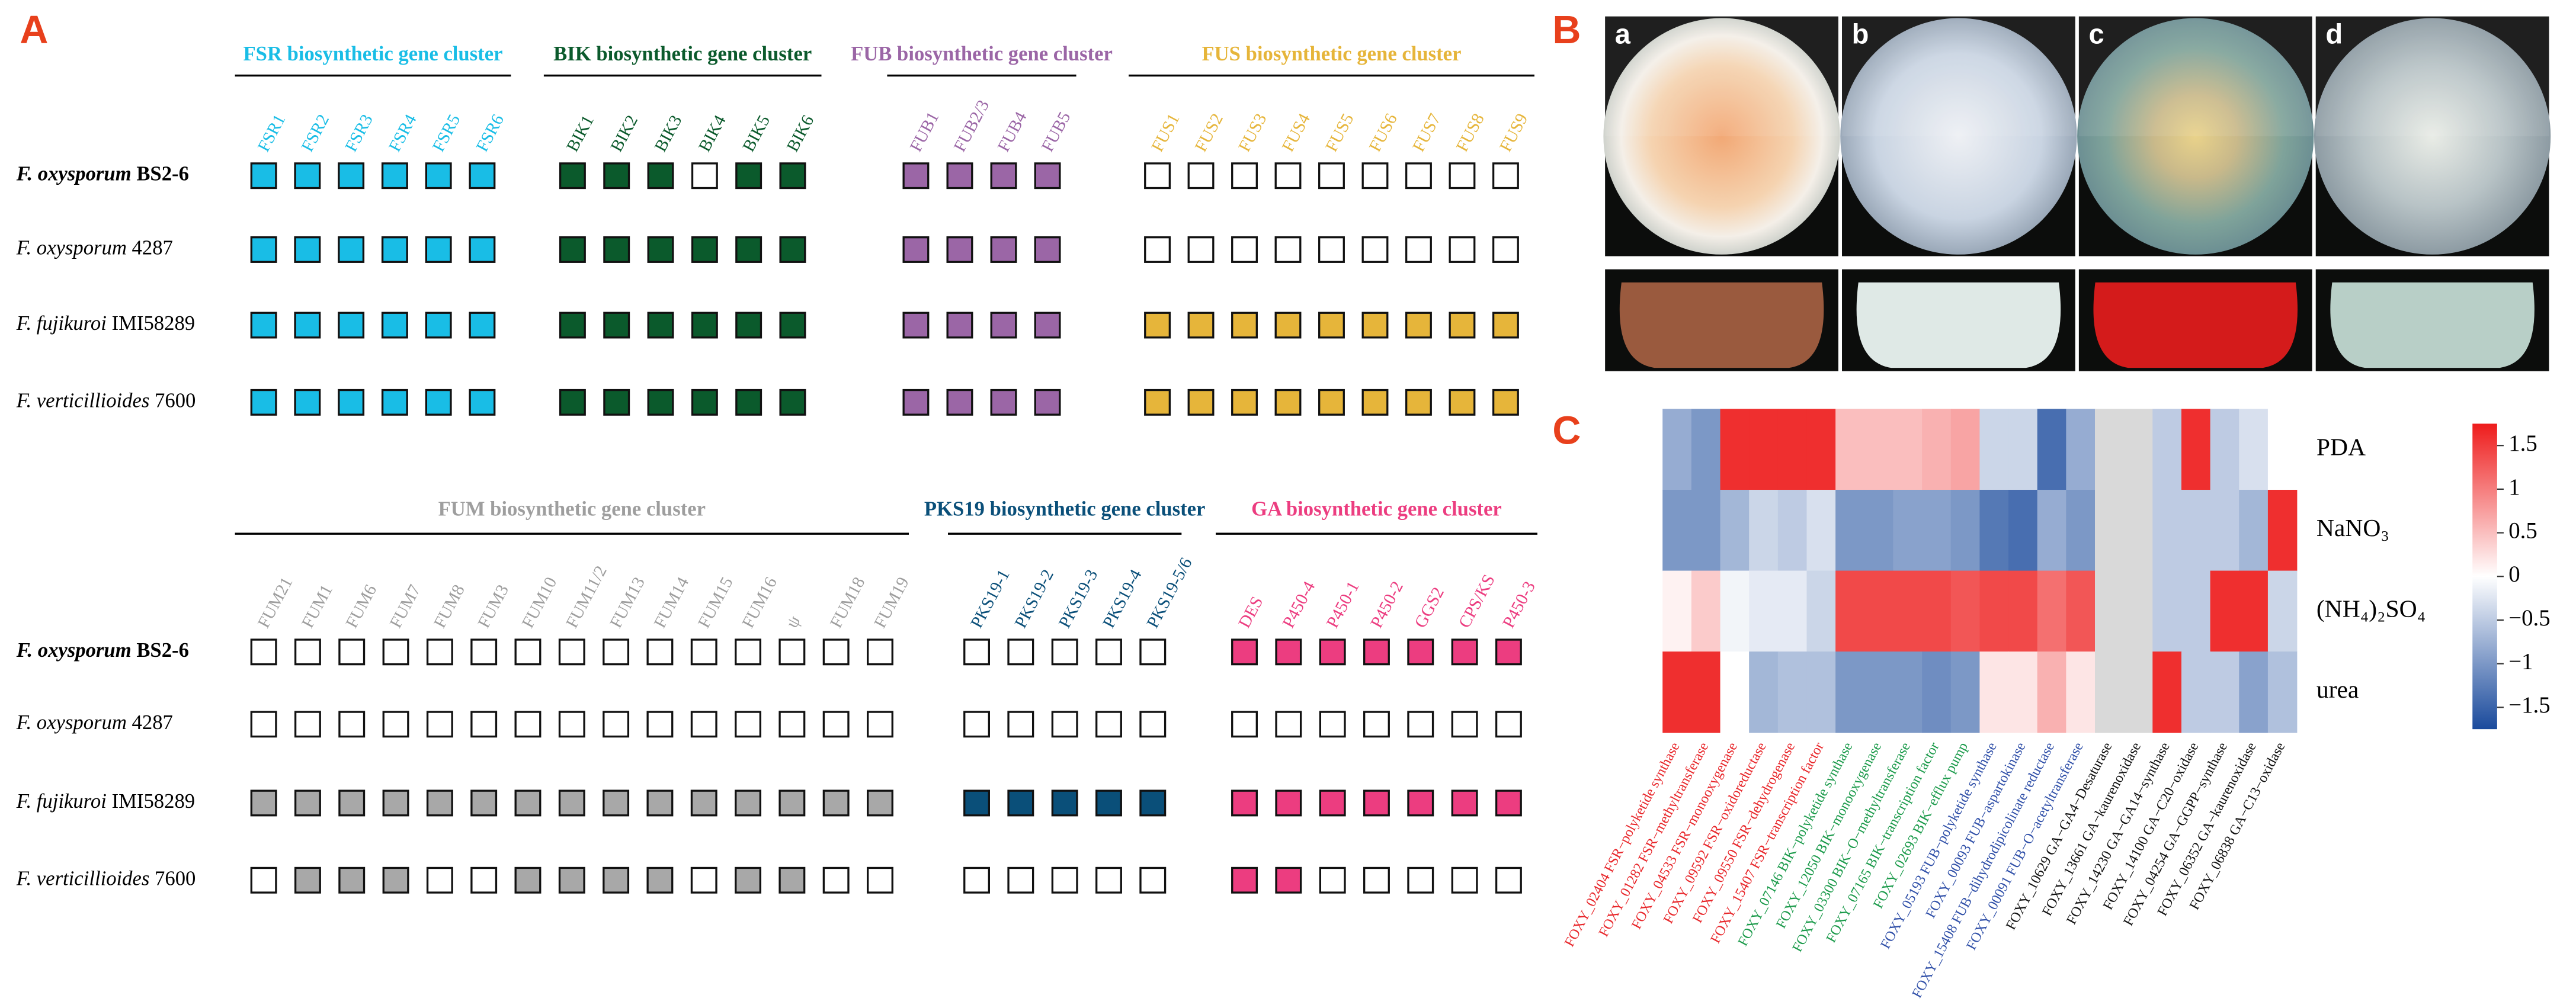  Describe the element at coordinates (1566, 30) in the screenshot. I see `panel-label: B` at that location.